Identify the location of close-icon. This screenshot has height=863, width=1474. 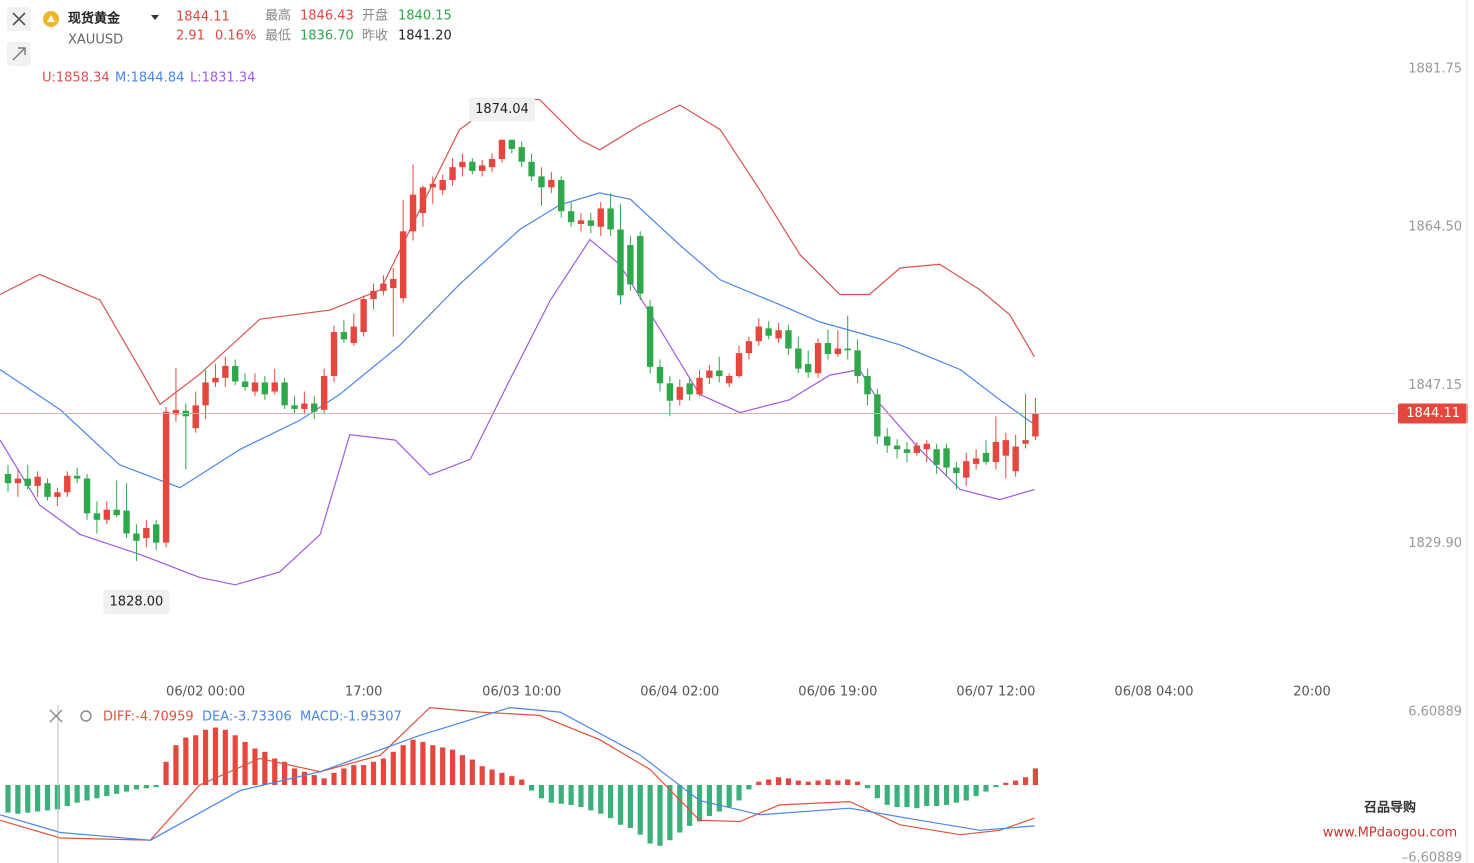
(19, 19).